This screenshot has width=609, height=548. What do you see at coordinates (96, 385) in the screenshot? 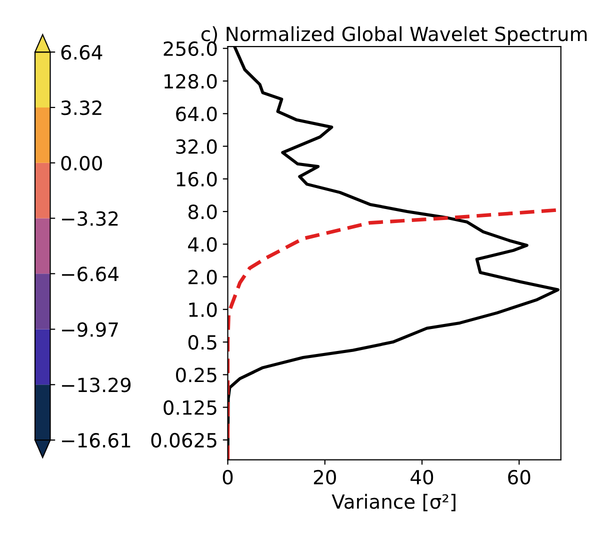
I see `color-bar-label: −13.29` at bounding box center [96, 385].